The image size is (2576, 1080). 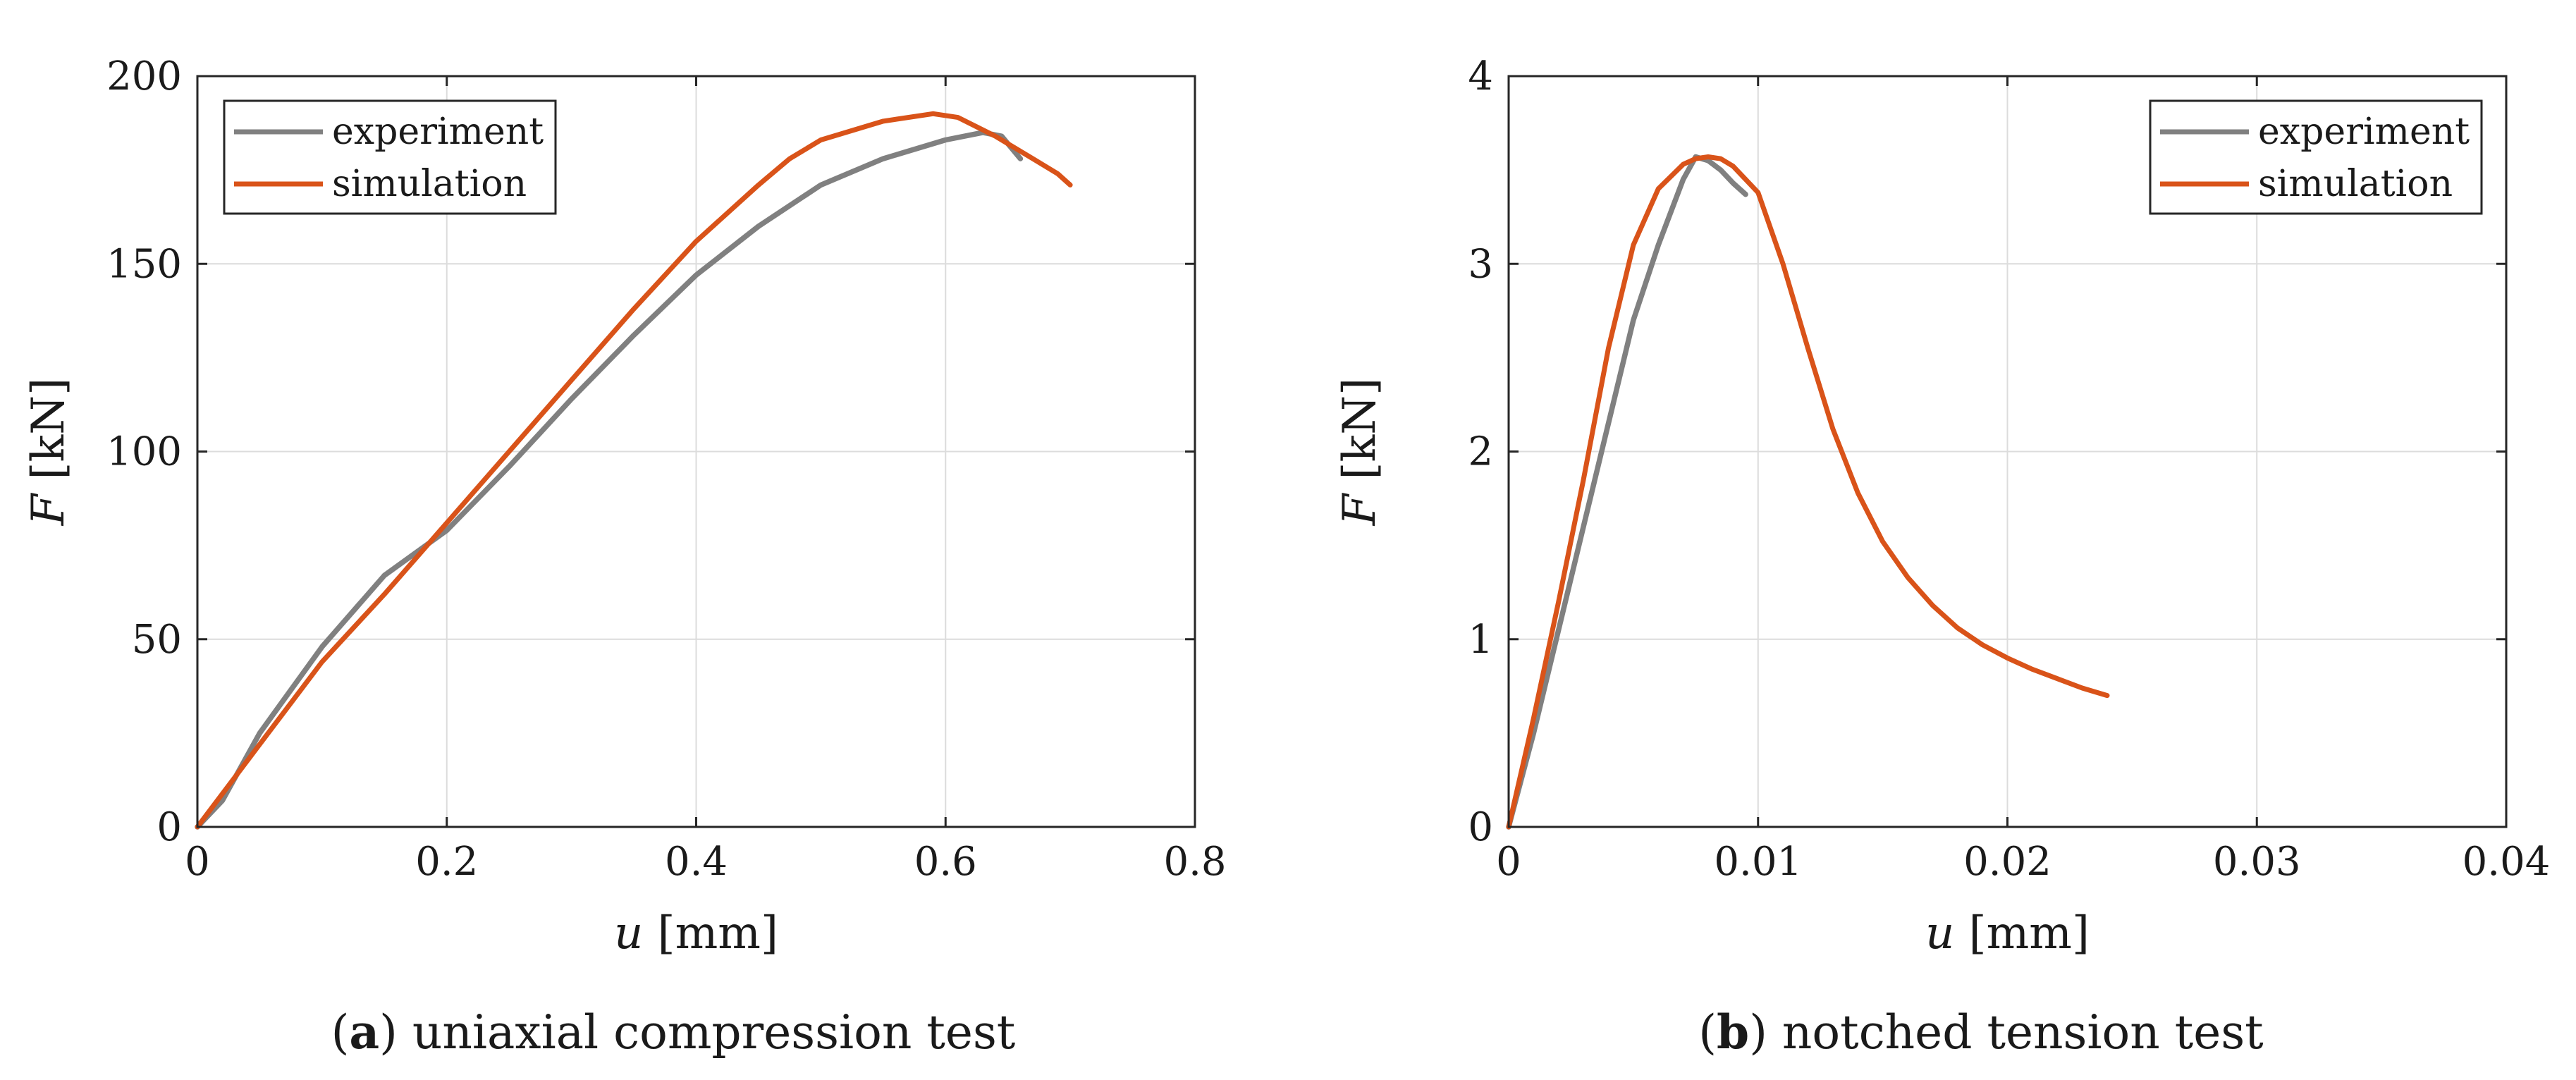 I want to click on chart-a-xlabel: u [mm], so click(x=696, y=933).